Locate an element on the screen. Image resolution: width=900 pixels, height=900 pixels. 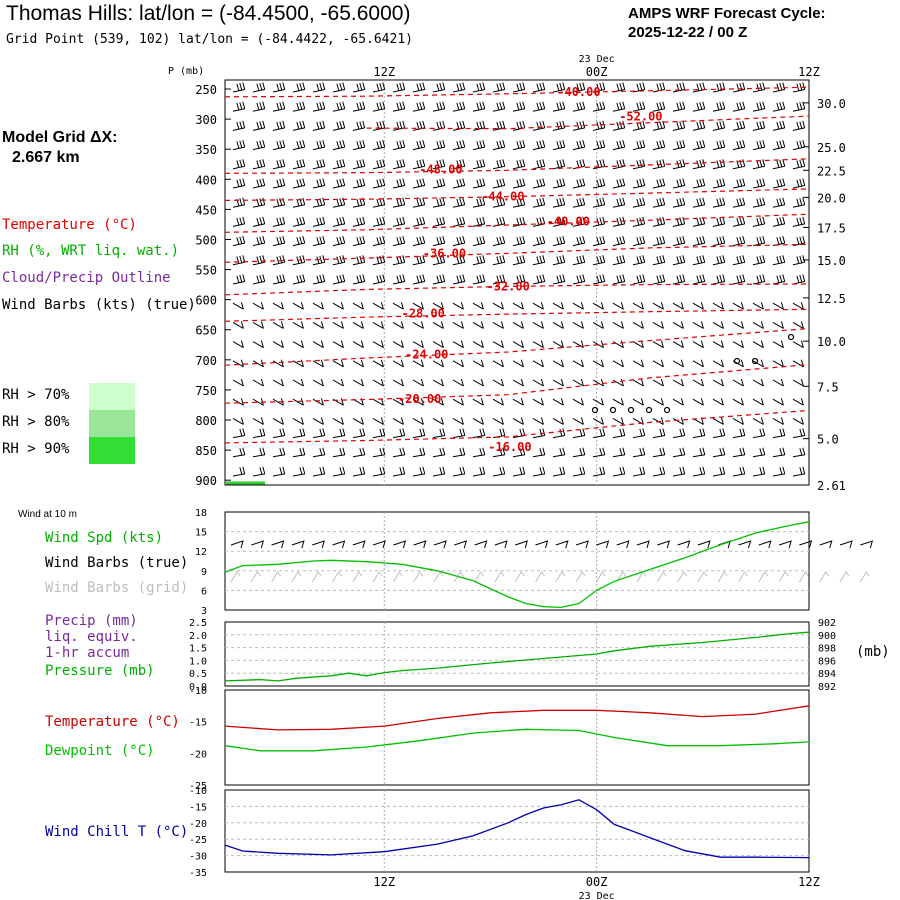
pressure-tick-label: 902 is located at coordinates (827, 623).